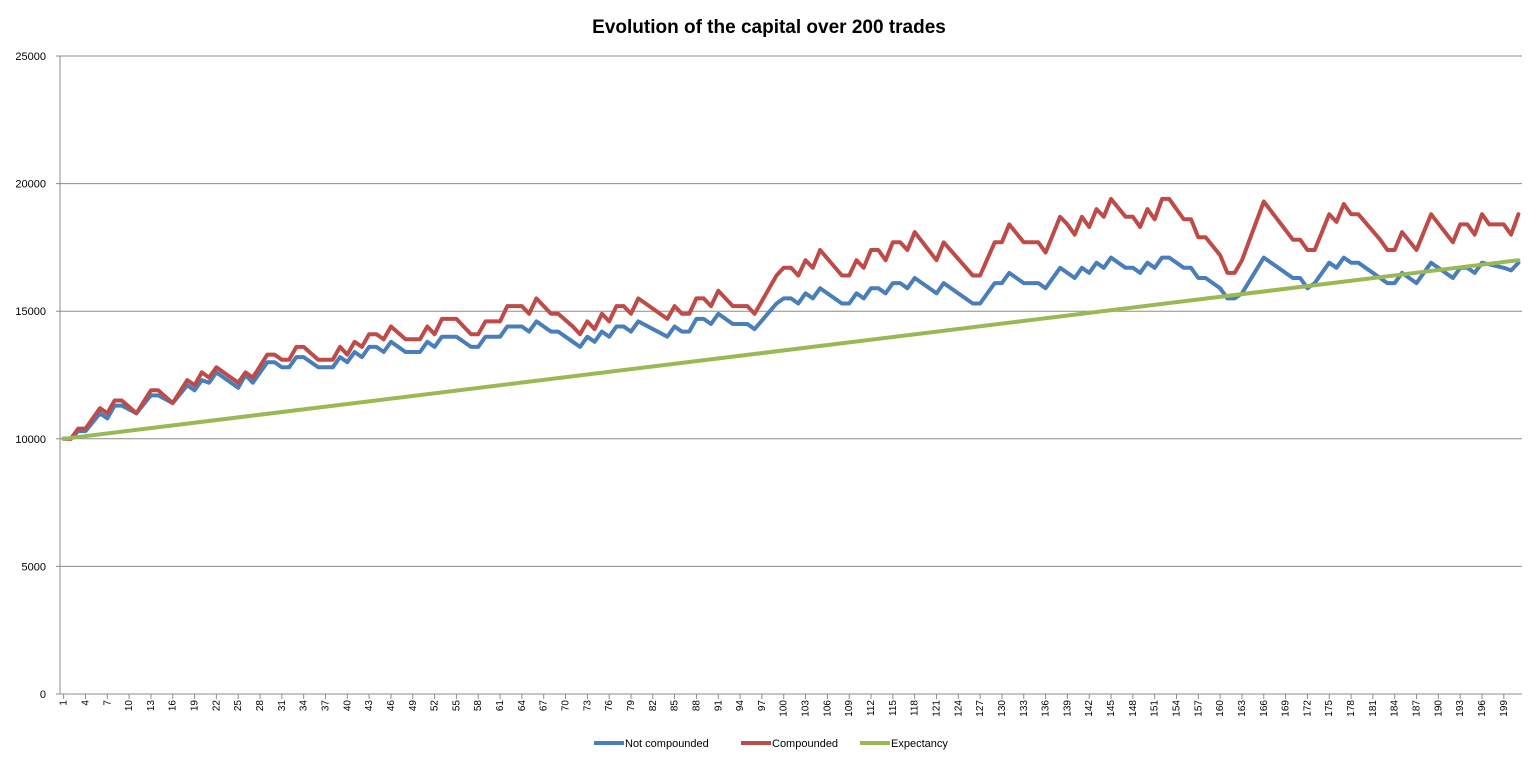 The height and width of the screenshot is (764, 1537). What do you see at coordinates (740, 706) in the screenshot?
I see `x-tick-label: 94` at bounding box center [740, 706].